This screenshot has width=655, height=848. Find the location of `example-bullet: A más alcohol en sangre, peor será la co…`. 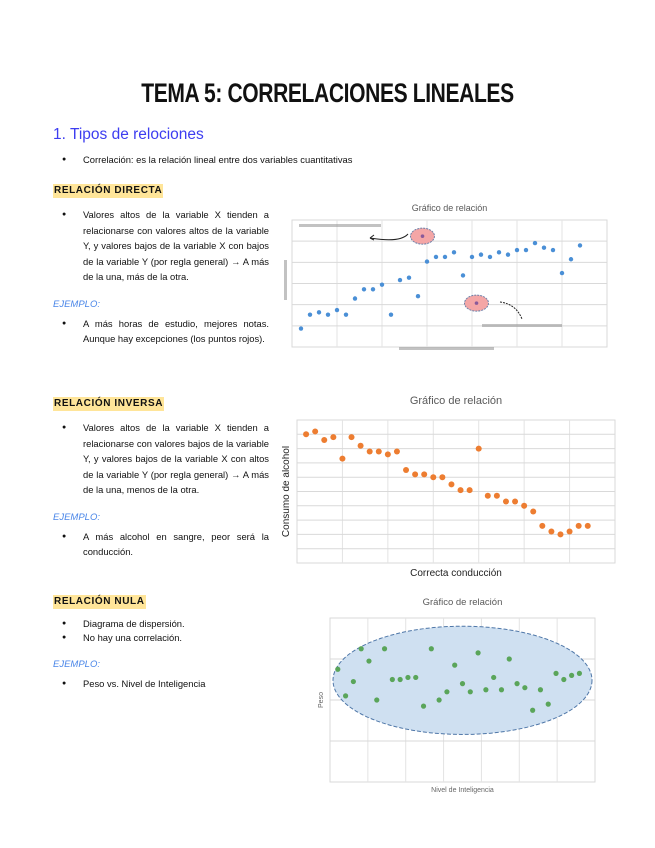

example-bullet: A más alcohol en sangre, peor será la co… is located at coordinates (161, 544).